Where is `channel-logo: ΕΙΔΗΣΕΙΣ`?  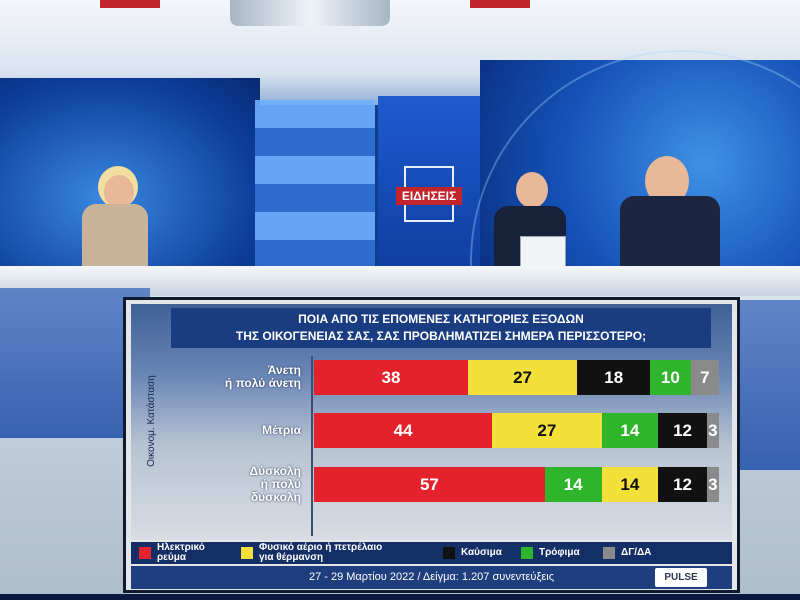
channel-logo: ΕΙΔΗΣΕΙΣ is located at coordinates (429, 196).